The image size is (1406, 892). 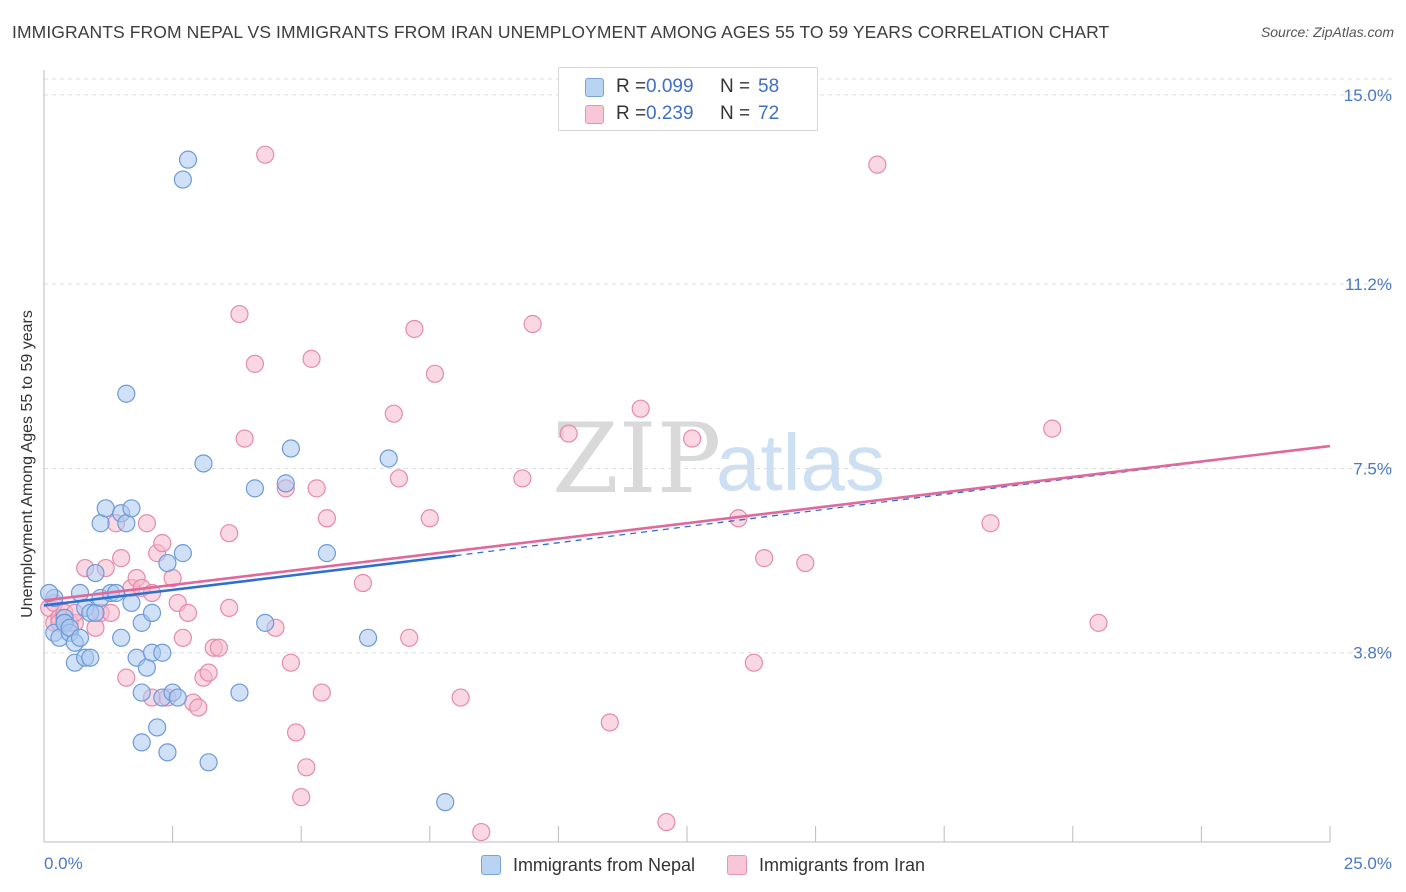 What do you see at coordinates (769, 86) in the screenshot?
I see `n-value-nepal: 58` at bounding box center [769, 86].